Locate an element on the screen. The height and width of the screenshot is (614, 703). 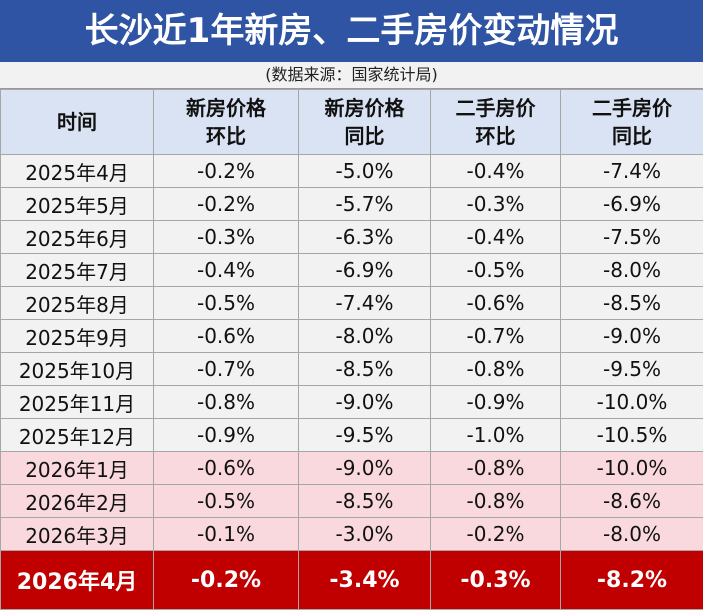
month-cell: 2025年8月 is located at coordinates (77, 303).